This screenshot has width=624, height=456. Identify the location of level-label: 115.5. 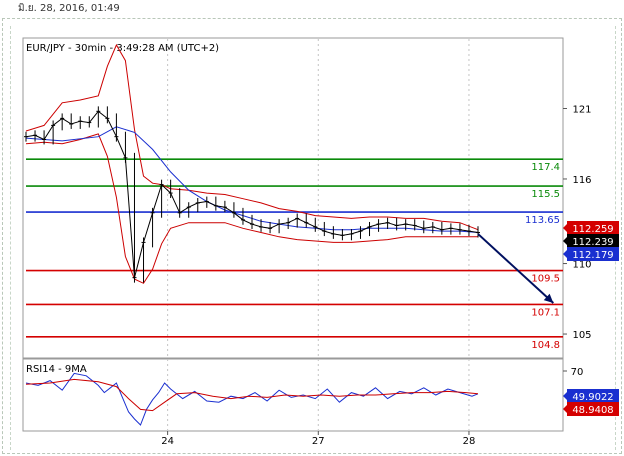
(545, 194).